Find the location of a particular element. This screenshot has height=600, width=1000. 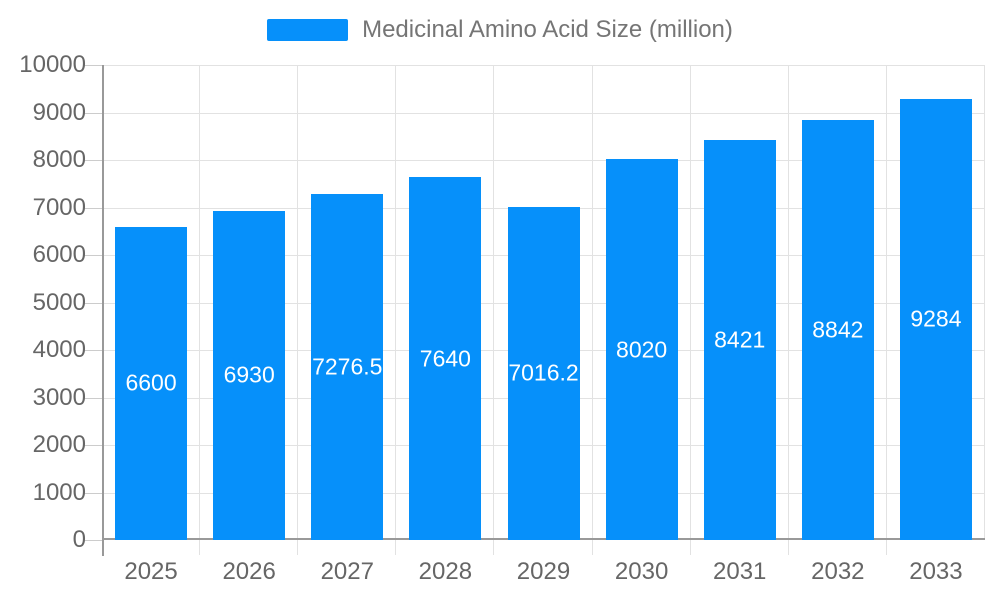

y-axis-tick-label: 0 is located at coordinates (79, 539).